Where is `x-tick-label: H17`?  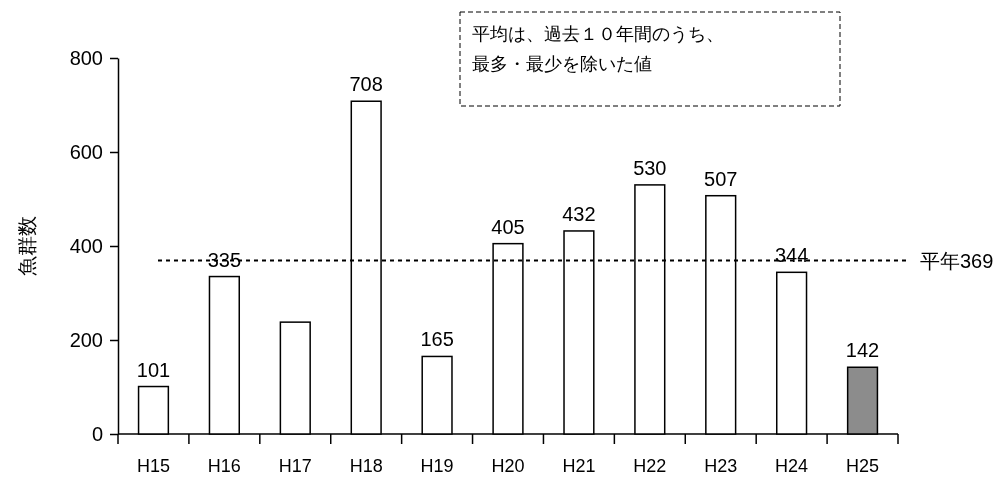
x-tick-label: H17 is located at coordinates (295, 466).